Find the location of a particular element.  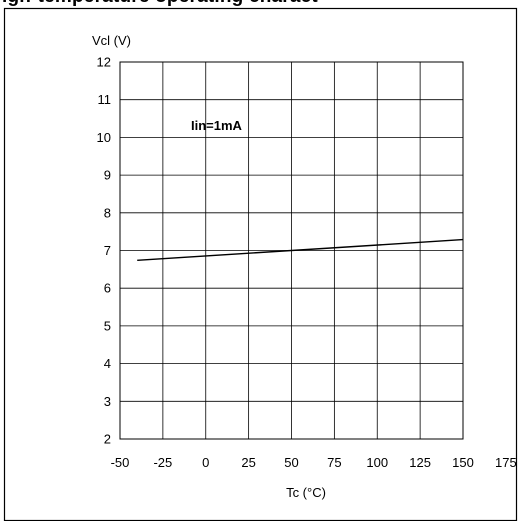

y-tick-label: 6 is located at coordinates (107, 288).